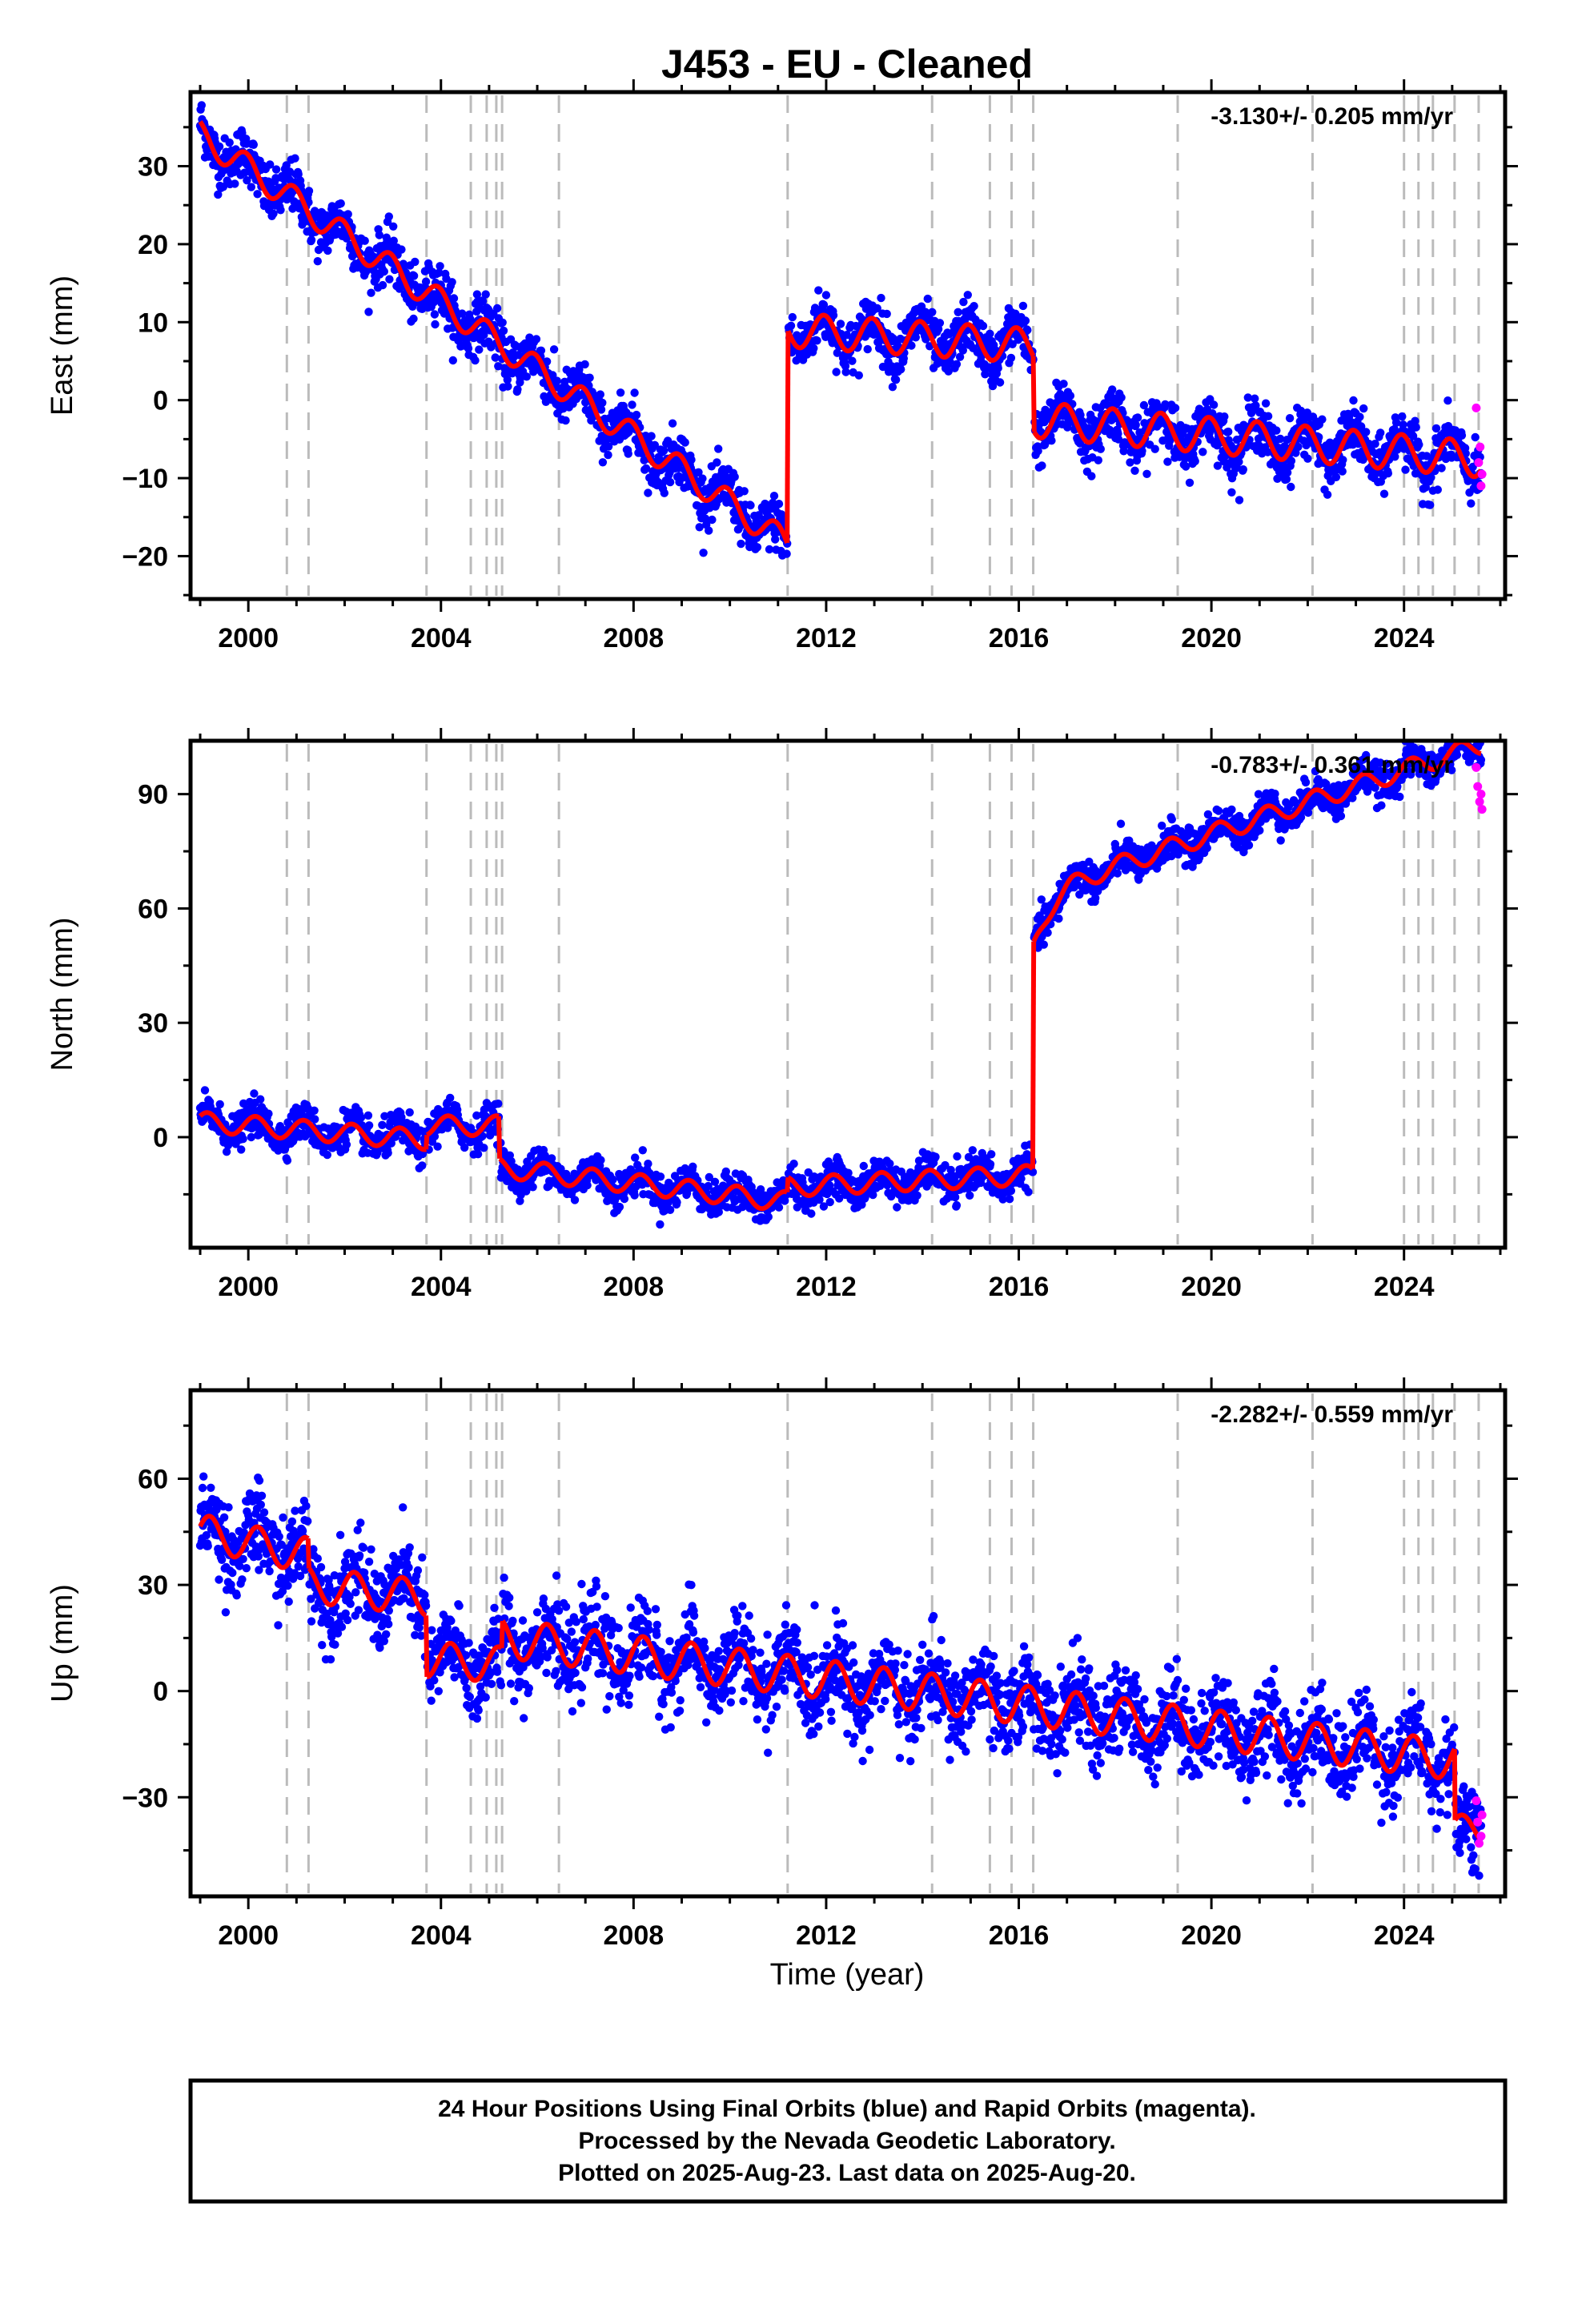 This screenshot has height=2324, width=1582. I want to click on east-ytick-label--20: −20, so click(145, 556).